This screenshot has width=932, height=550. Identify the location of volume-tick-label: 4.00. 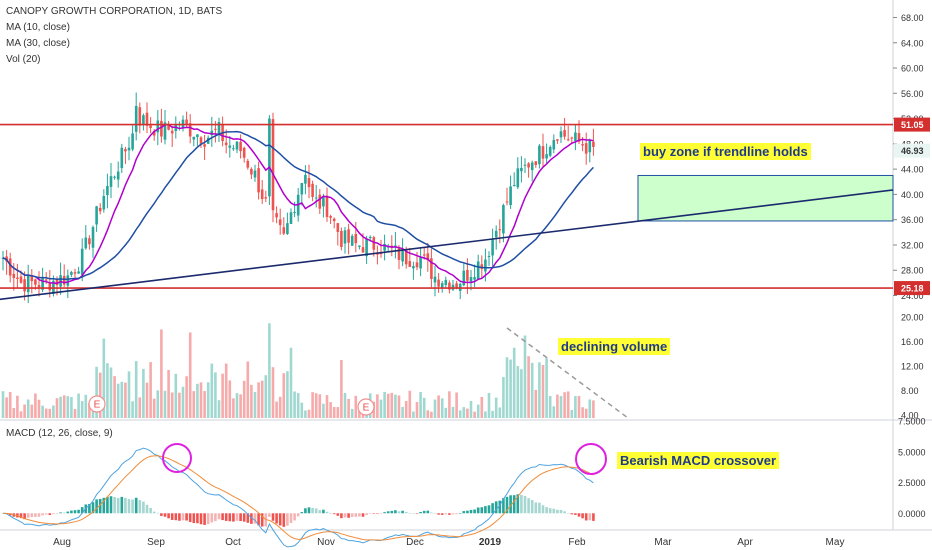
(910, 415).